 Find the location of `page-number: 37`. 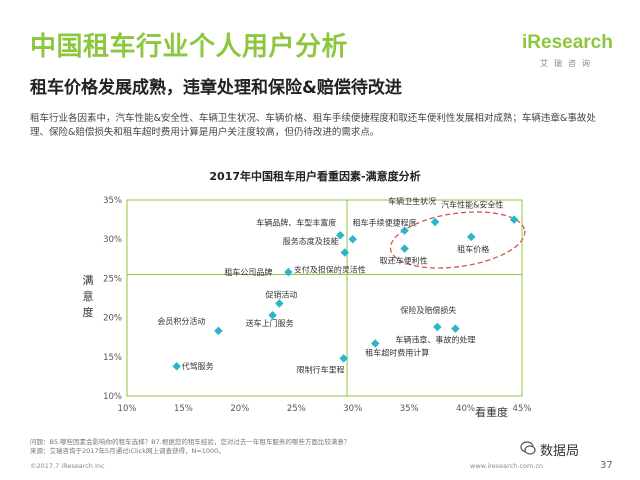

page-number: 37 is located at coordinates (606, 465).